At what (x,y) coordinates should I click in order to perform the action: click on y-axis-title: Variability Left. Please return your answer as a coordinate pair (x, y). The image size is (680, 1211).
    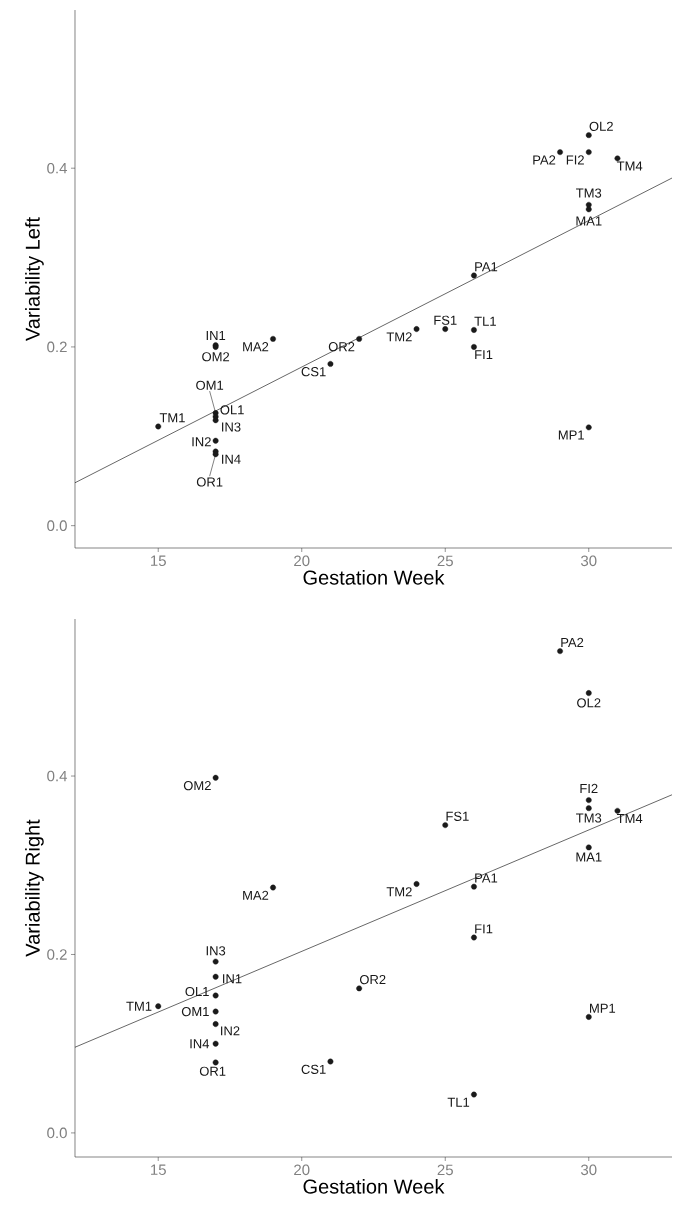
    Looking at the image, I should click on (34, 279).